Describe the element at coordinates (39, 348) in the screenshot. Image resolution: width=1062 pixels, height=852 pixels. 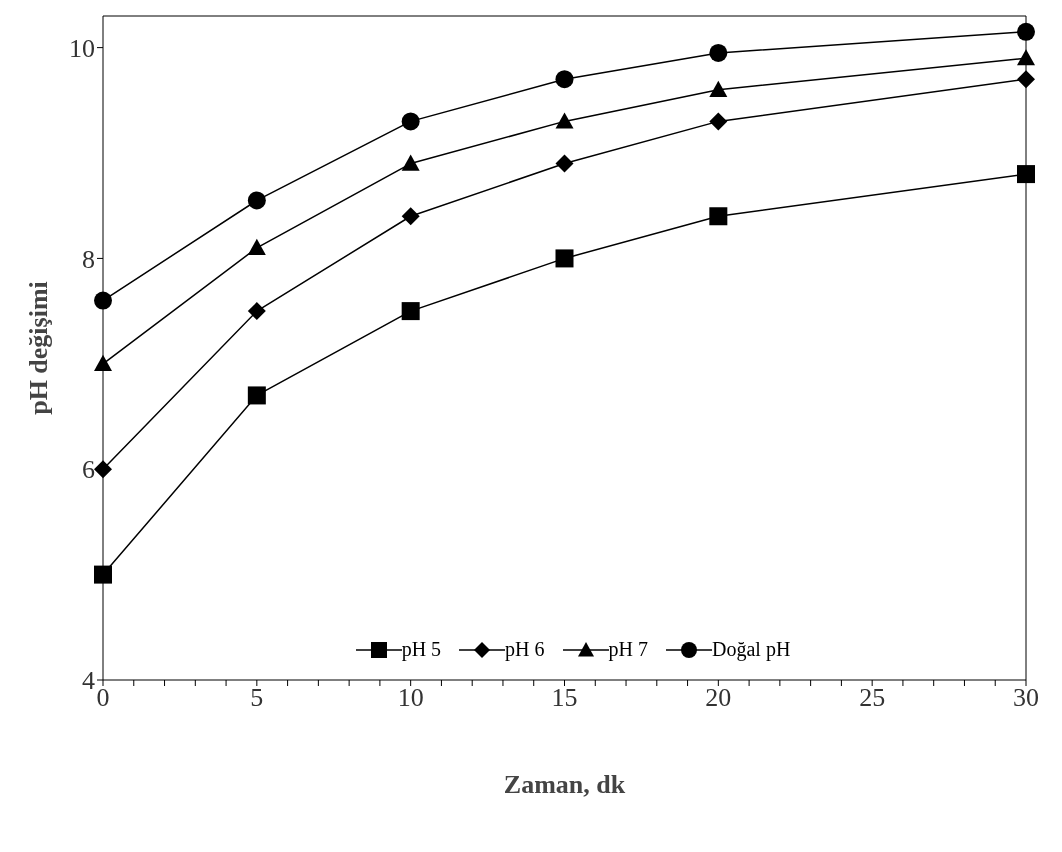
I see `y-axis-title: pH değişimi` at that location.